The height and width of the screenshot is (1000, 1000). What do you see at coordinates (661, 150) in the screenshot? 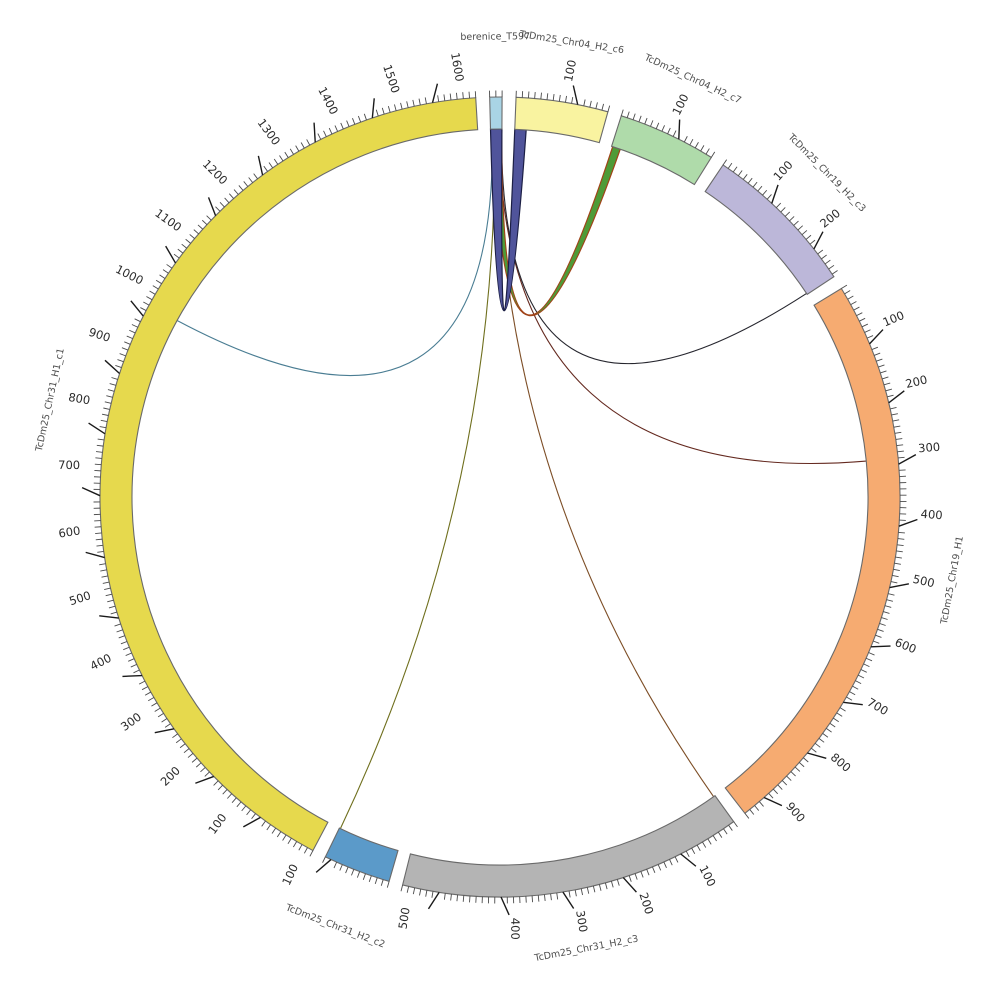
I see `segment-band-TcDm25_Chr04_H2_c7` at bounding box center [661, 150].